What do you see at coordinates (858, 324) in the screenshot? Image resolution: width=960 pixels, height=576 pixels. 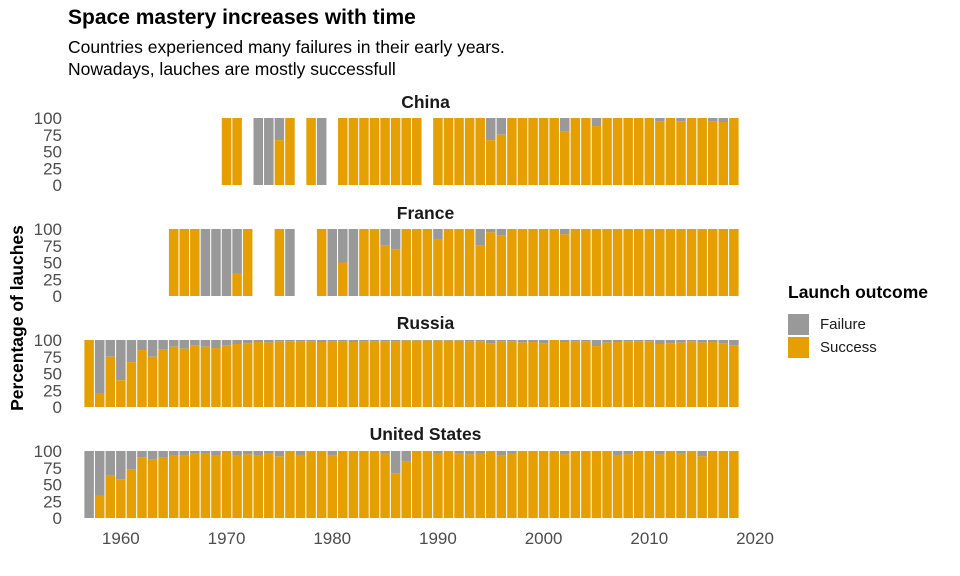 I see `legend-item-failure: Failure` at bounding box center [858, 324].